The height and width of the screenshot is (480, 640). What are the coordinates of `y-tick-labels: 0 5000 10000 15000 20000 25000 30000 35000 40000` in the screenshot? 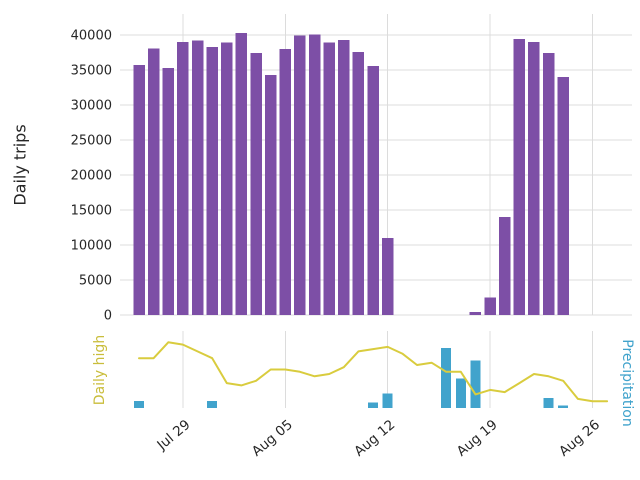 It's located at (91, 176).